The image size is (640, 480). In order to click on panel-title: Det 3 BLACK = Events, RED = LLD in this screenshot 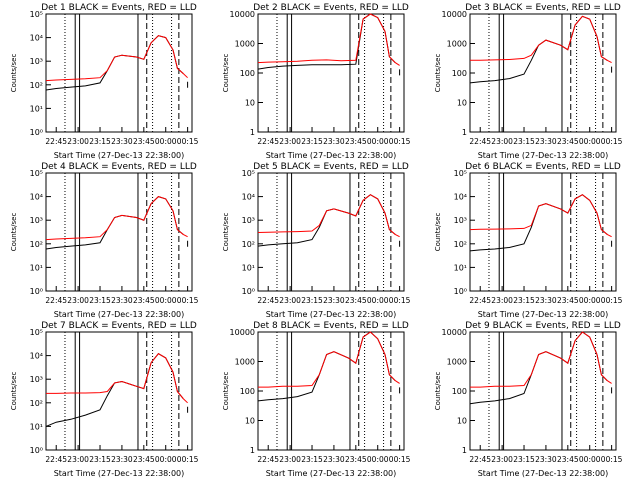, I will do `click(543, 8)`.